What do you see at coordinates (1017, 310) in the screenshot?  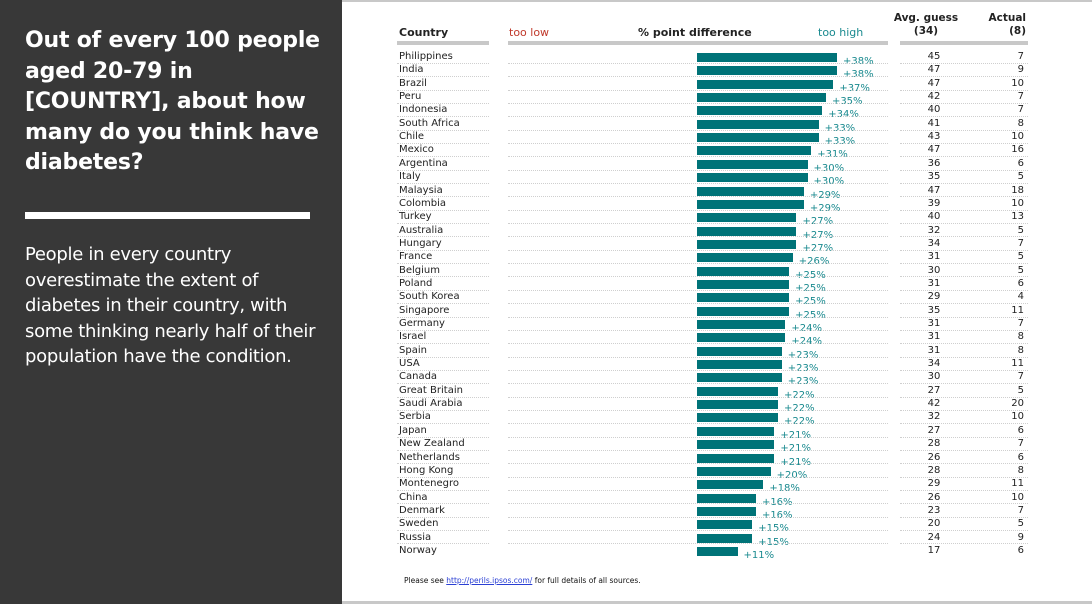 I see `actual-value: 11` at bounding box center [1017, 310].